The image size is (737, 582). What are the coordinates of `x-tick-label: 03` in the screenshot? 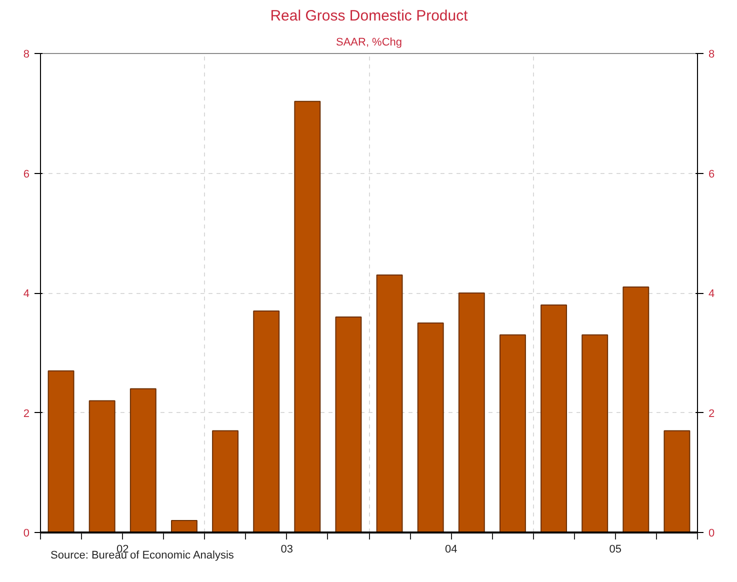 It's located at (287, 550).